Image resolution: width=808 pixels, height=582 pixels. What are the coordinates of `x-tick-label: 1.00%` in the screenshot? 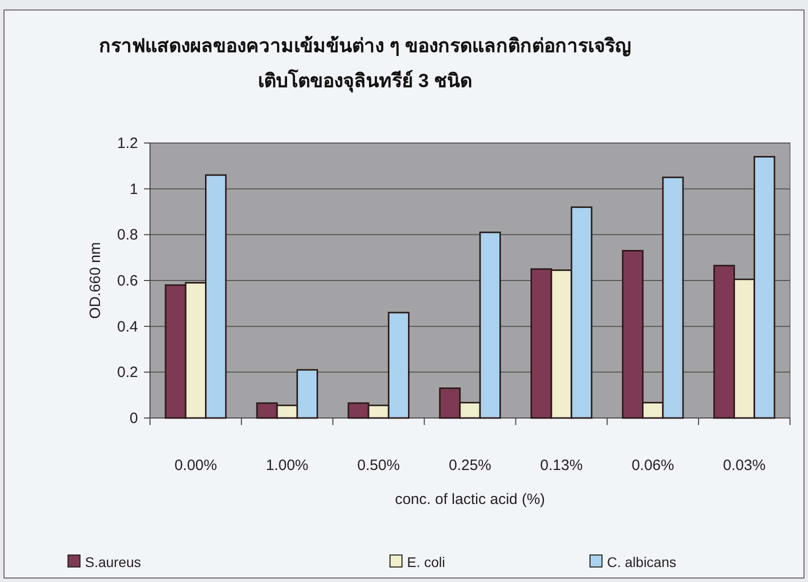 It's located at (287, 465).